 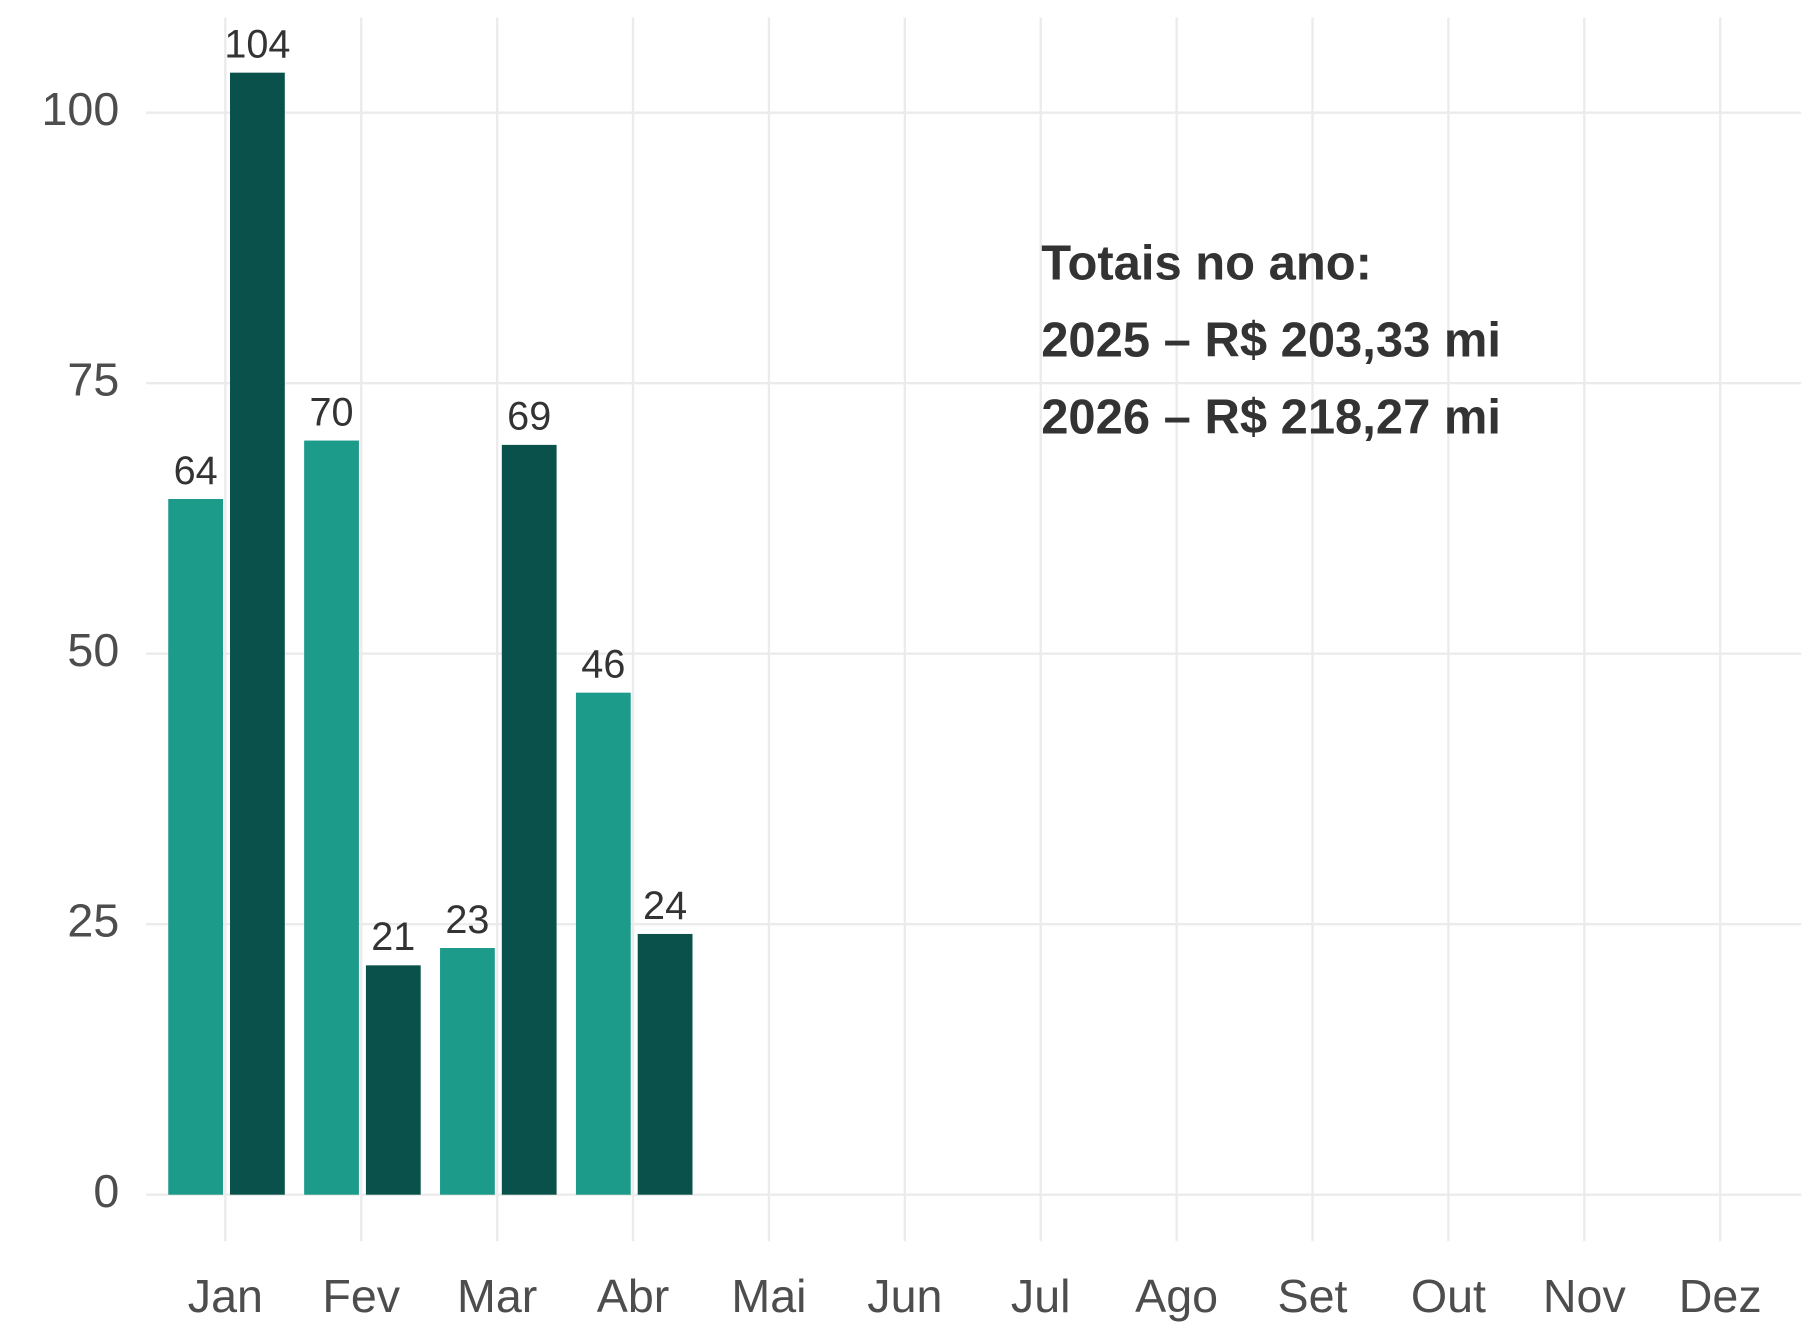 What do you see at coordinates (904, 1296) in the screenshot?
I see `x-tick-label: Jun` at bounding box center [904, 1296].